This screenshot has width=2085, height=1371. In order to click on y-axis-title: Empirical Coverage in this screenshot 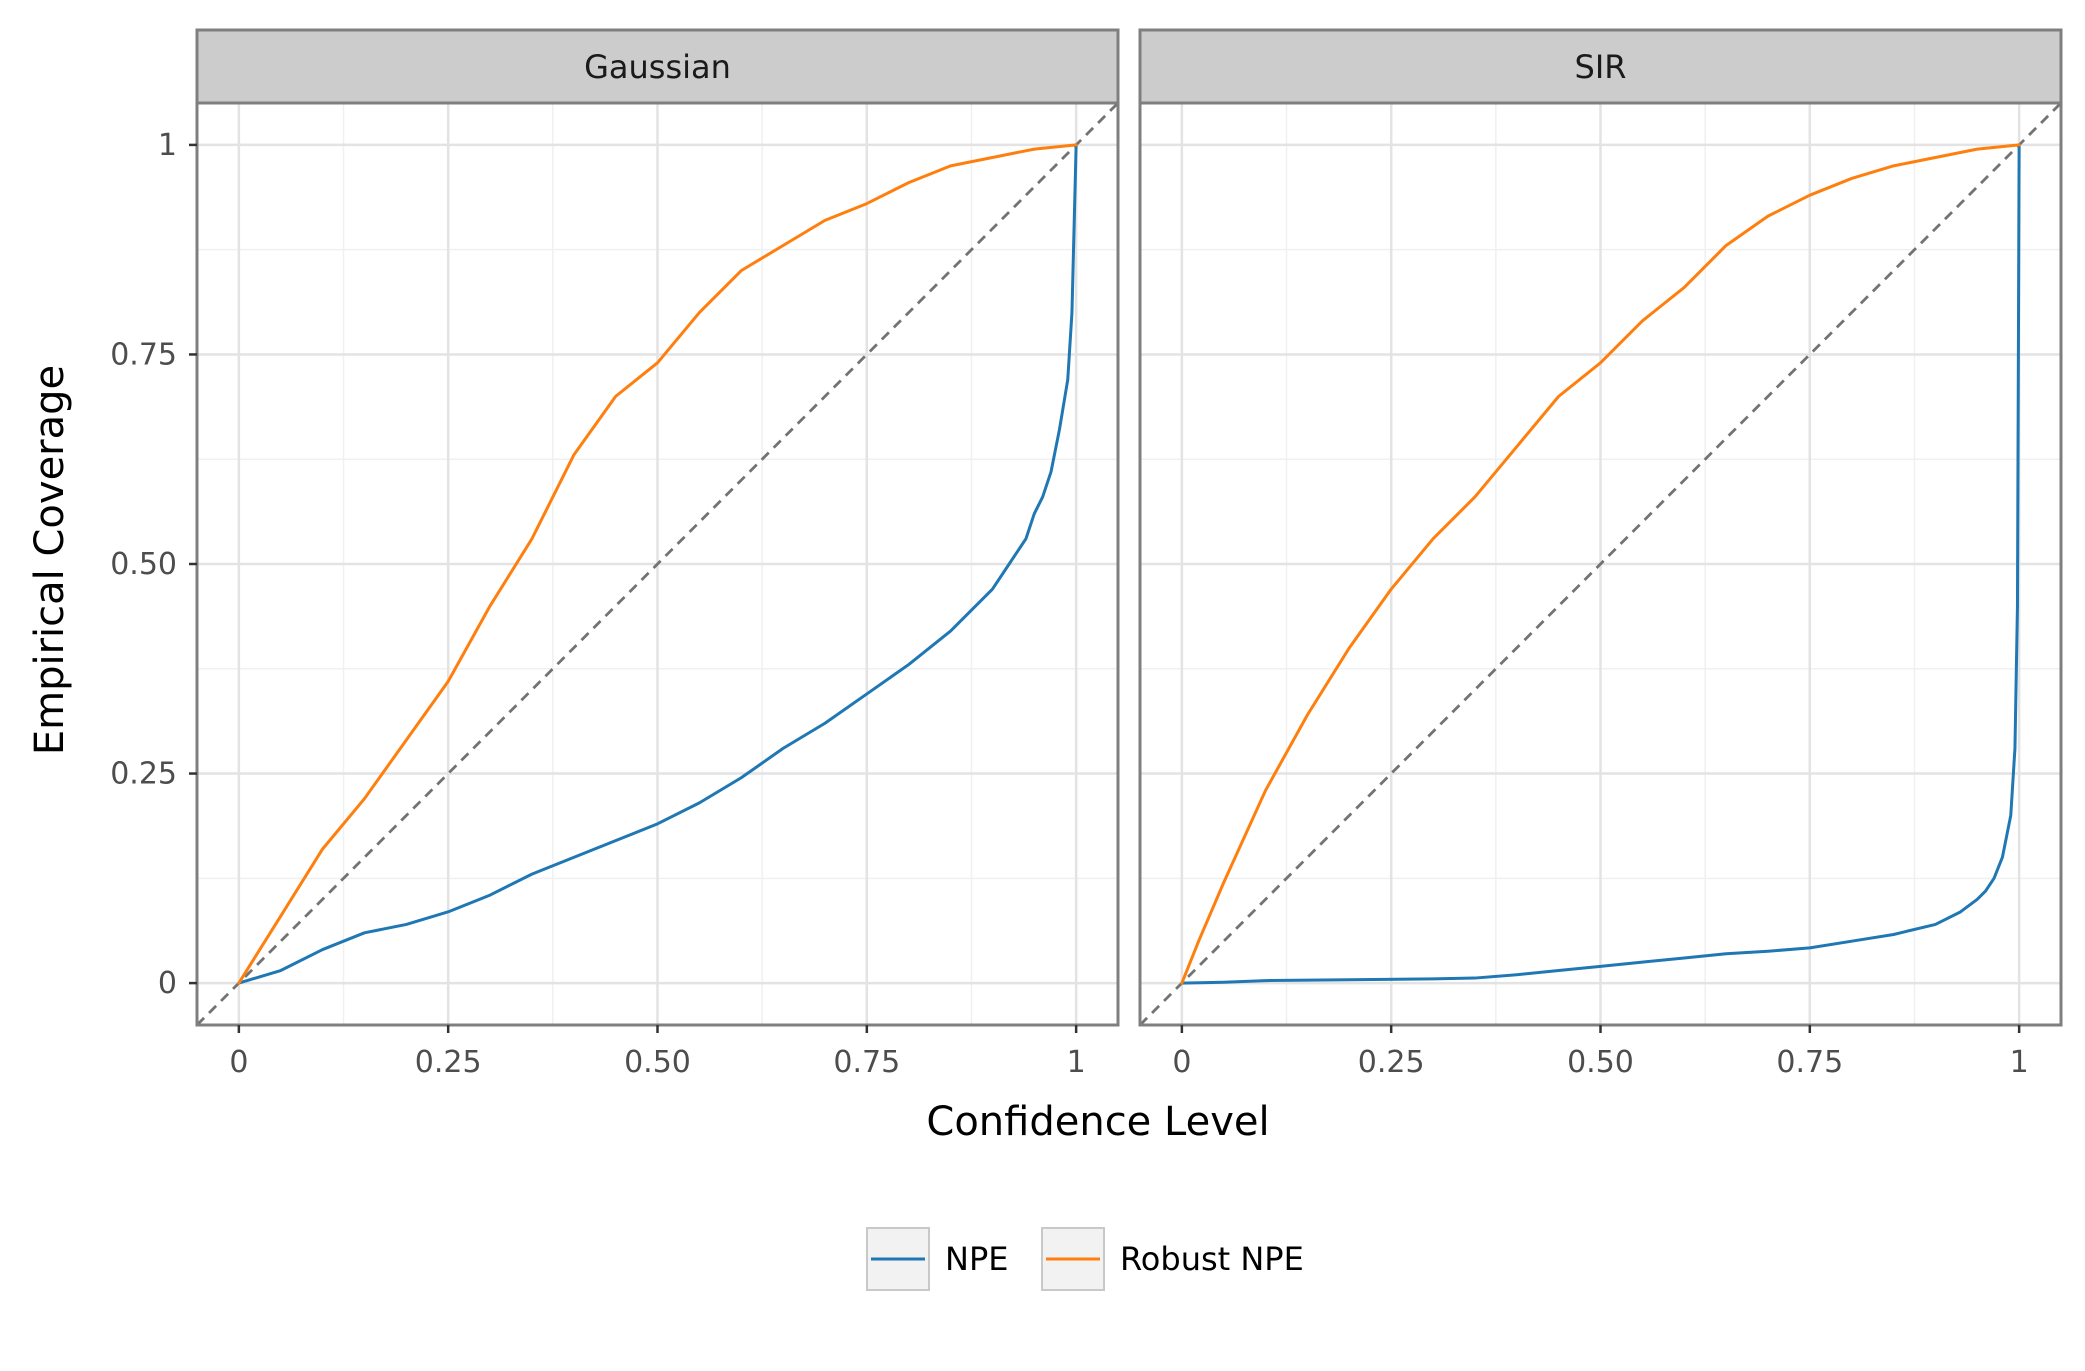, I will do `click(50, 560)`.